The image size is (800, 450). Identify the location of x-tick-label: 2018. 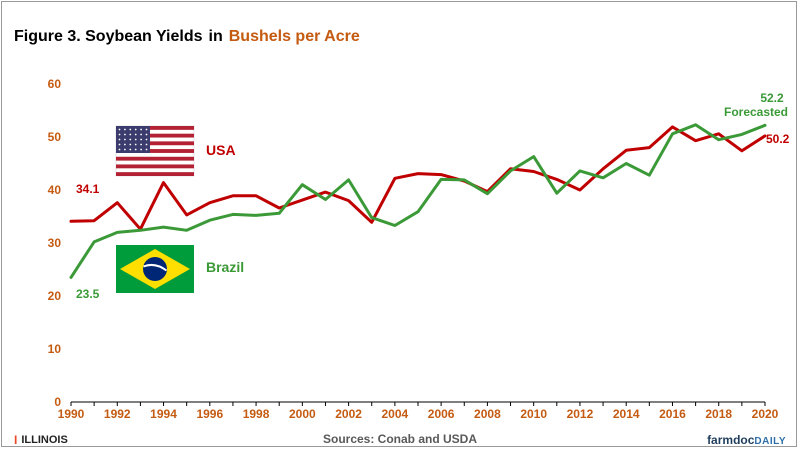
(718, 414).